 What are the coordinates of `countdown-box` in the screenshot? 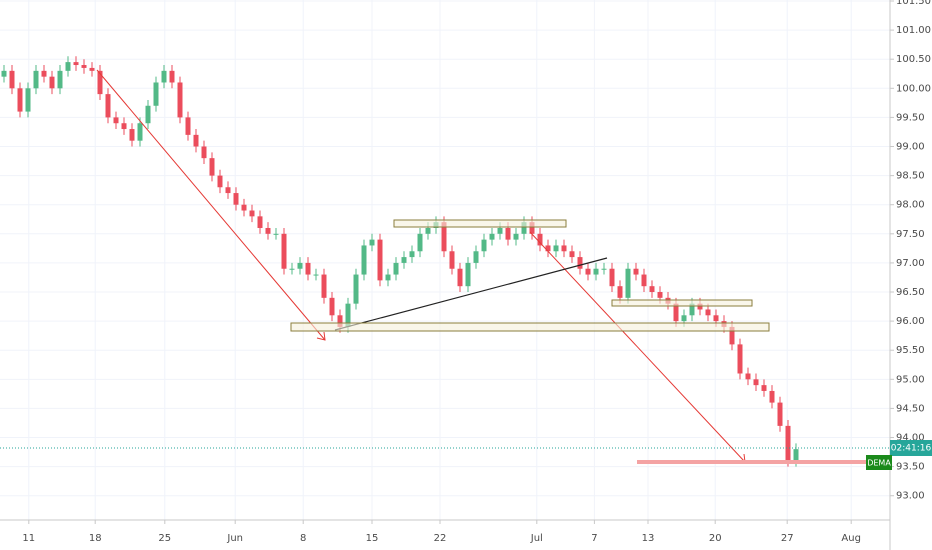 It's located at (911, 448).